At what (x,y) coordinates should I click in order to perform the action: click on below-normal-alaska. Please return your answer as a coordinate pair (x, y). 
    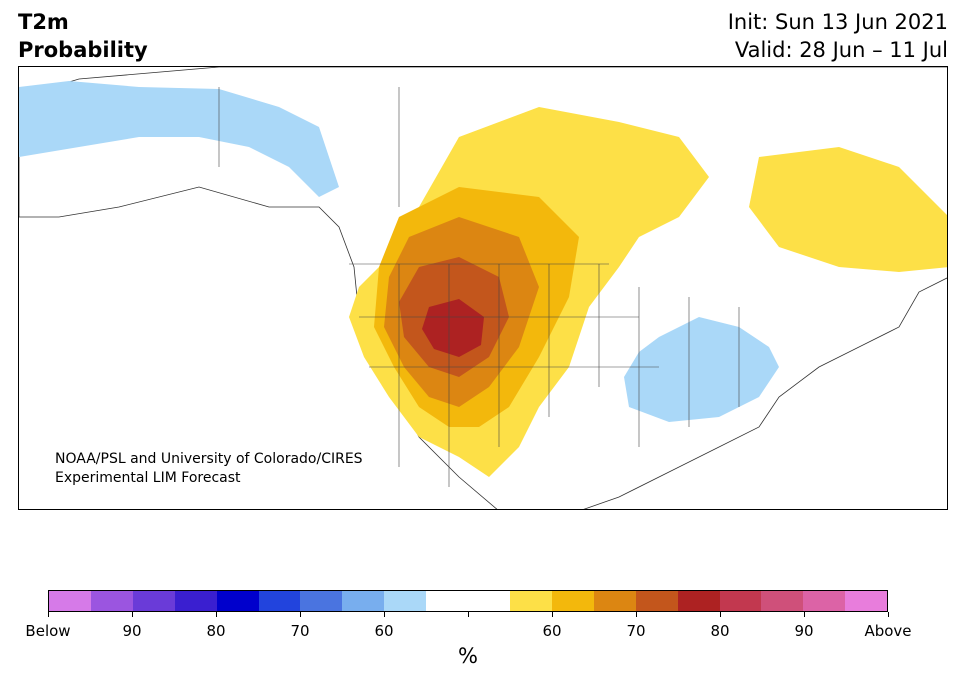
    Looking at the image, I should click on (179, 139).